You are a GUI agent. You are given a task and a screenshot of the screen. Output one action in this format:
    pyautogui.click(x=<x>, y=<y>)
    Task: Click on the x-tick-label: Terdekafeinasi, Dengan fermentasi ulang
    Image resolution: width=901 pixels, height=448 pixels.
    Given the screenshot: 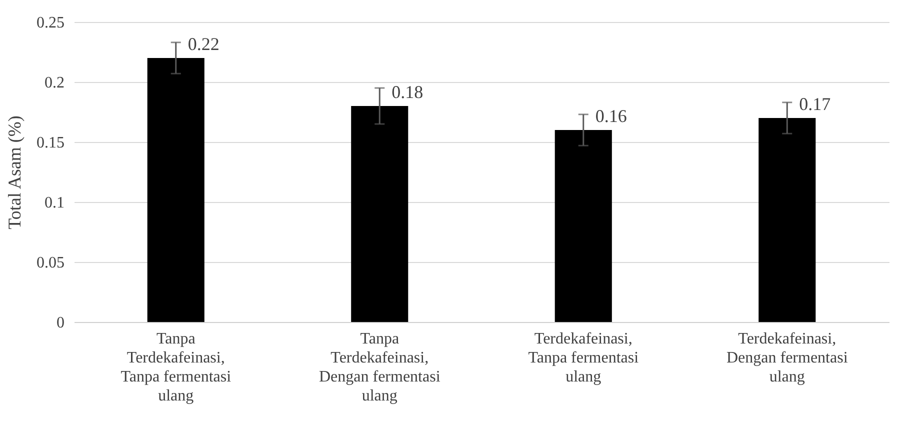 What is the action you would take?
    pyautogui.click(x=787, y=358)
    